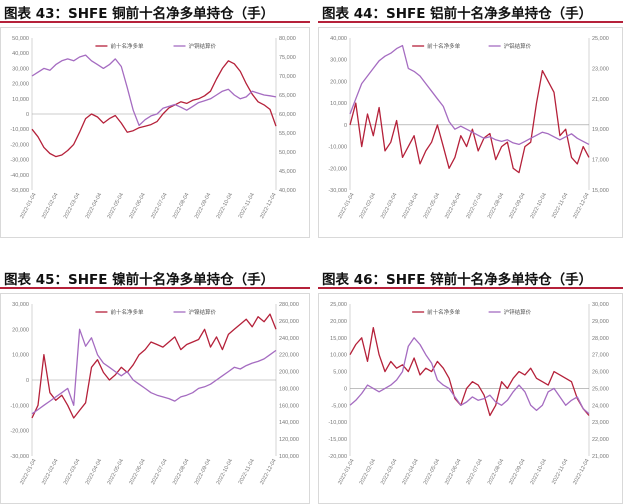 This screenshot has height=504, width=623. What do you see at coordinates (287, 58) in the screenshot?
I see `y-right-tick-label: 75,000` at bounding box center [287, 58].